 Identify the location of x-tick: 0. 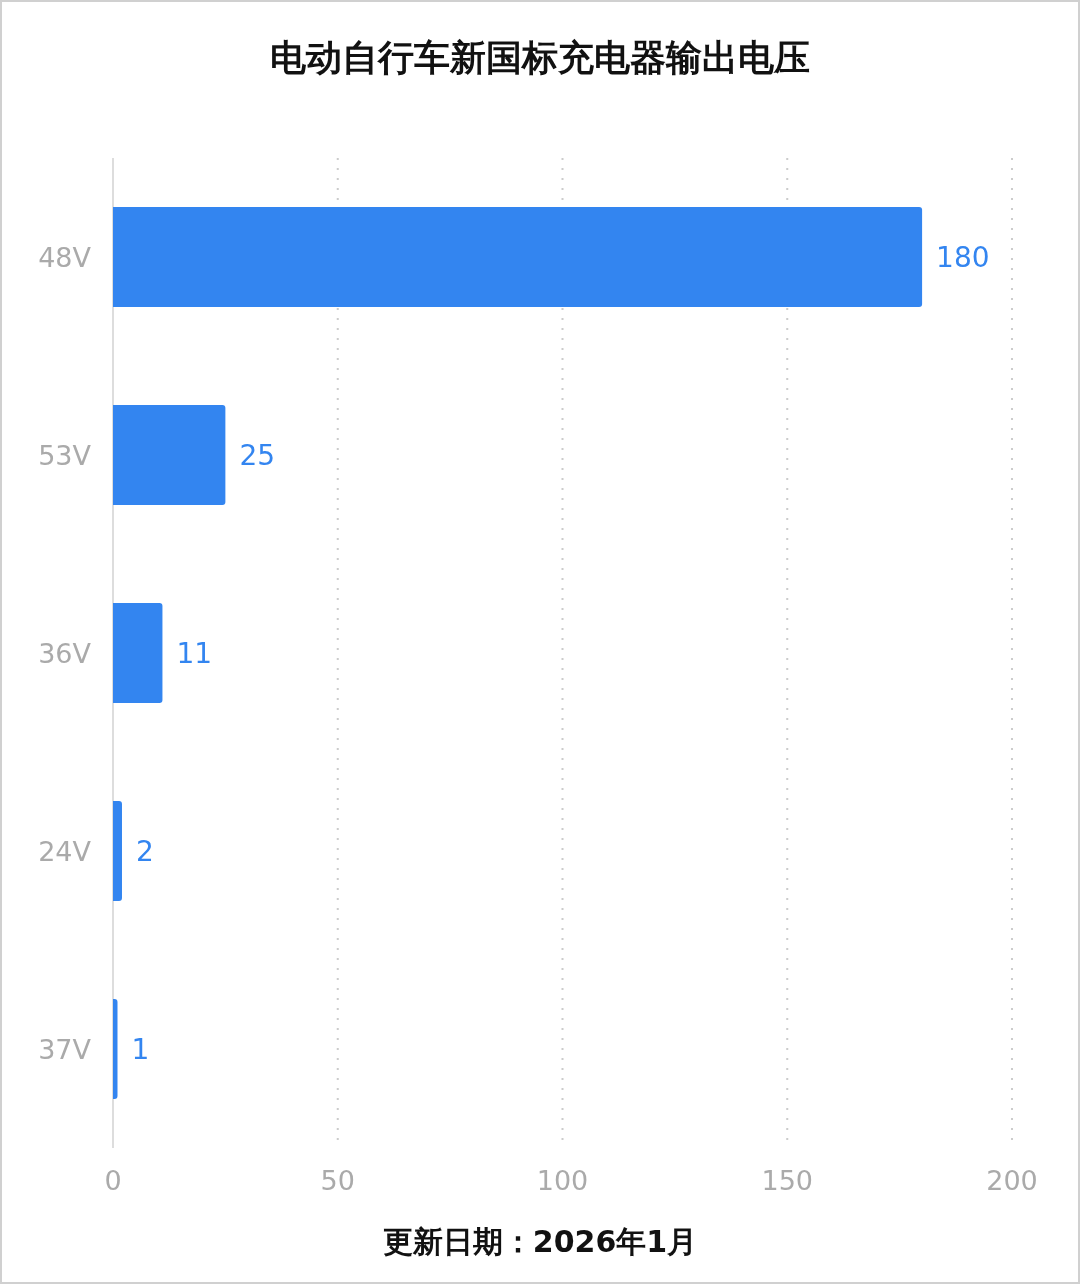
(113, 1180).